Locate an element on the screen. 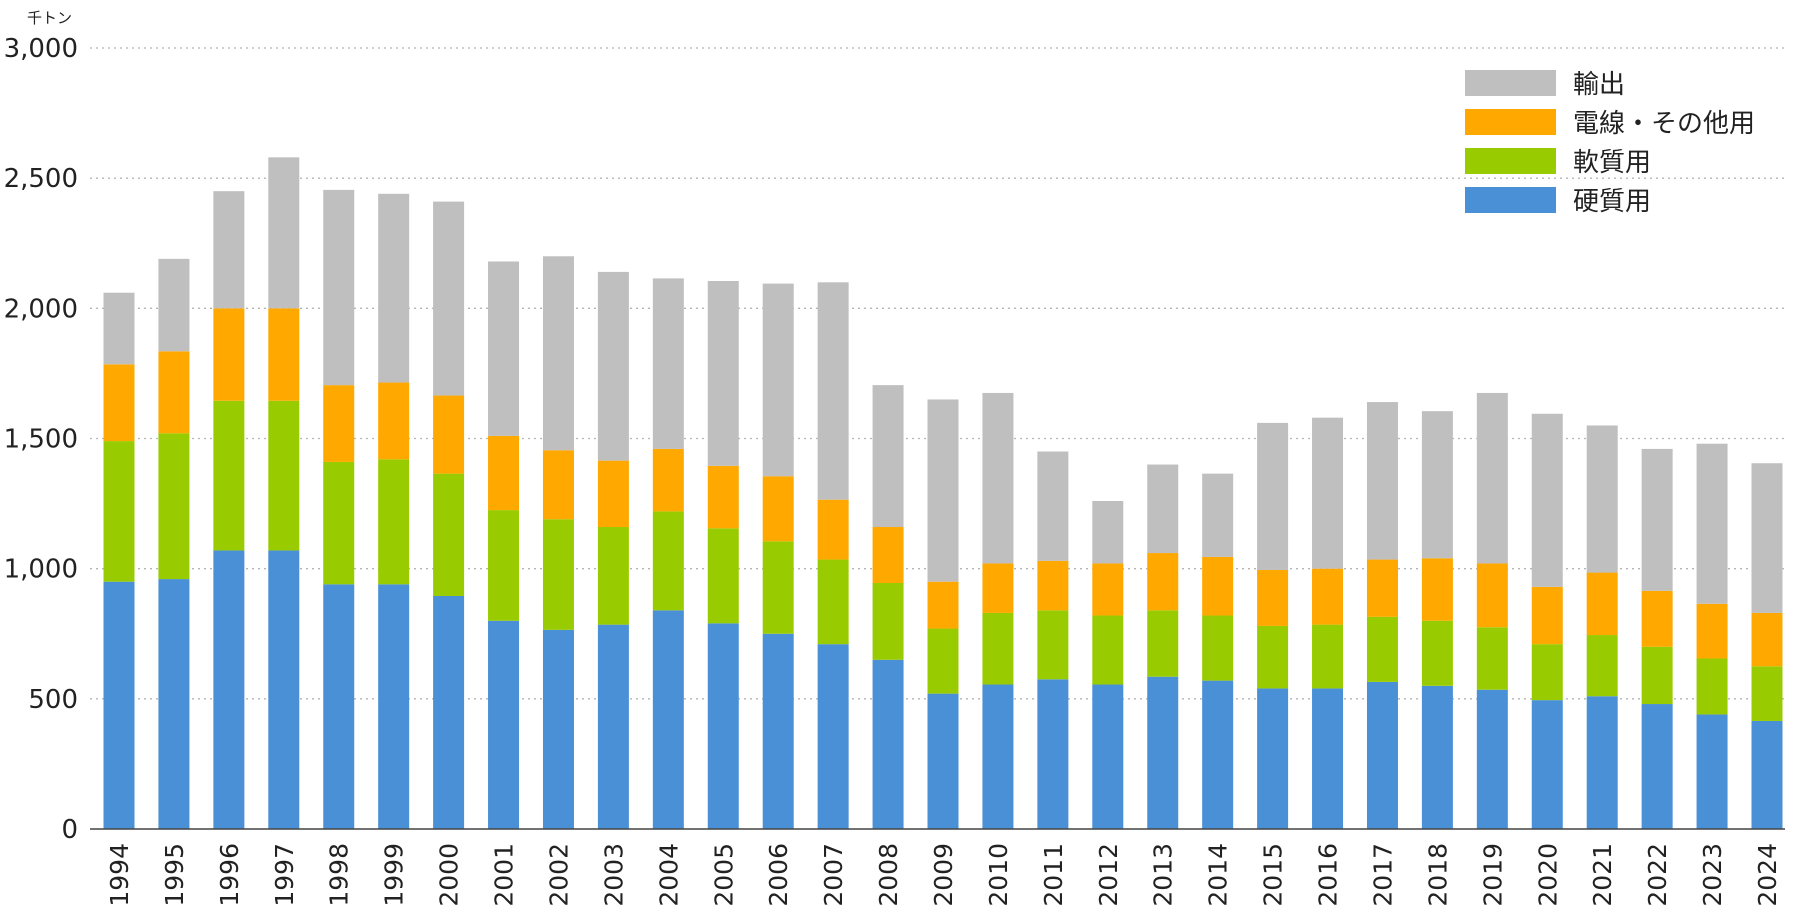  y-tick-label: 3,000 is located at coordinates (41, 49).